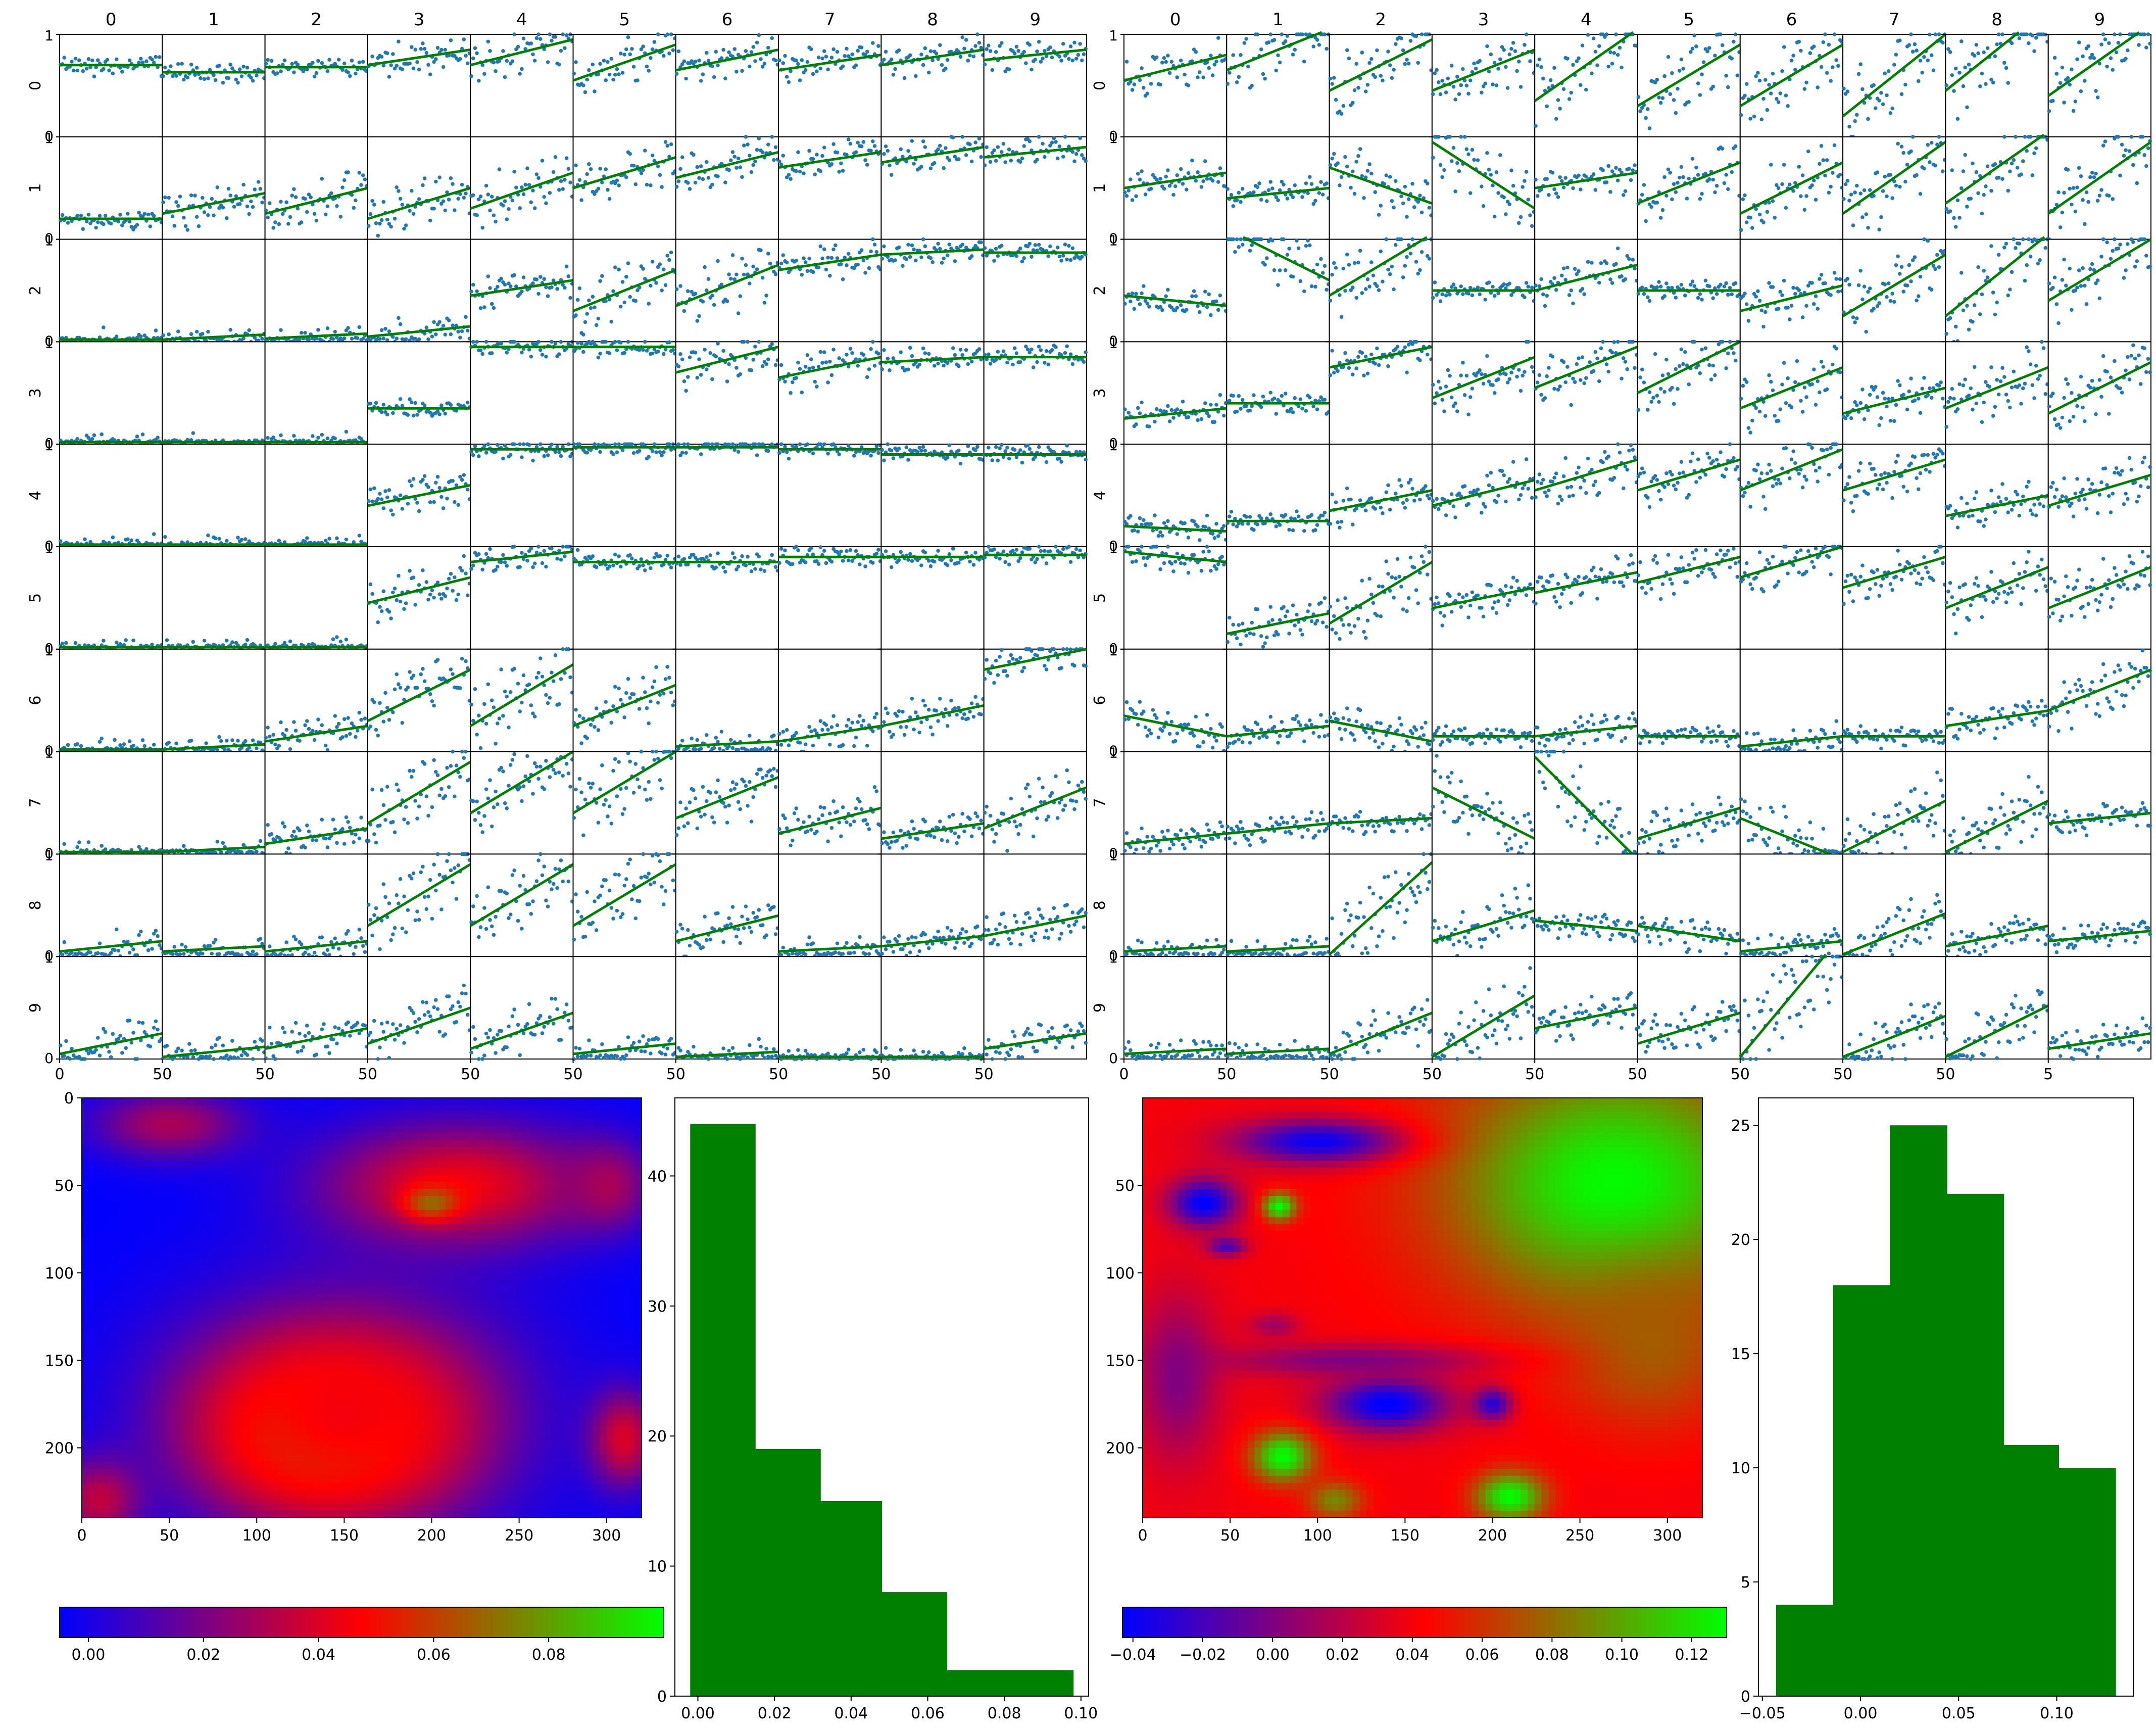 The height and width of the screenshot is (1732, 2156). I want to click on scatter-cell-r7-c5, so click(623, 802).